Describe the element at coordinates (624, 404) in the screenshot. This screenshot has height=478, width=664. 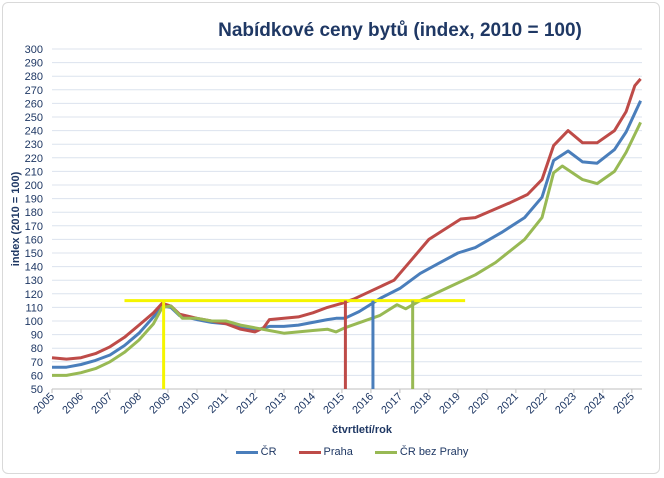
I see `x-tick-label: 2025` at that location.